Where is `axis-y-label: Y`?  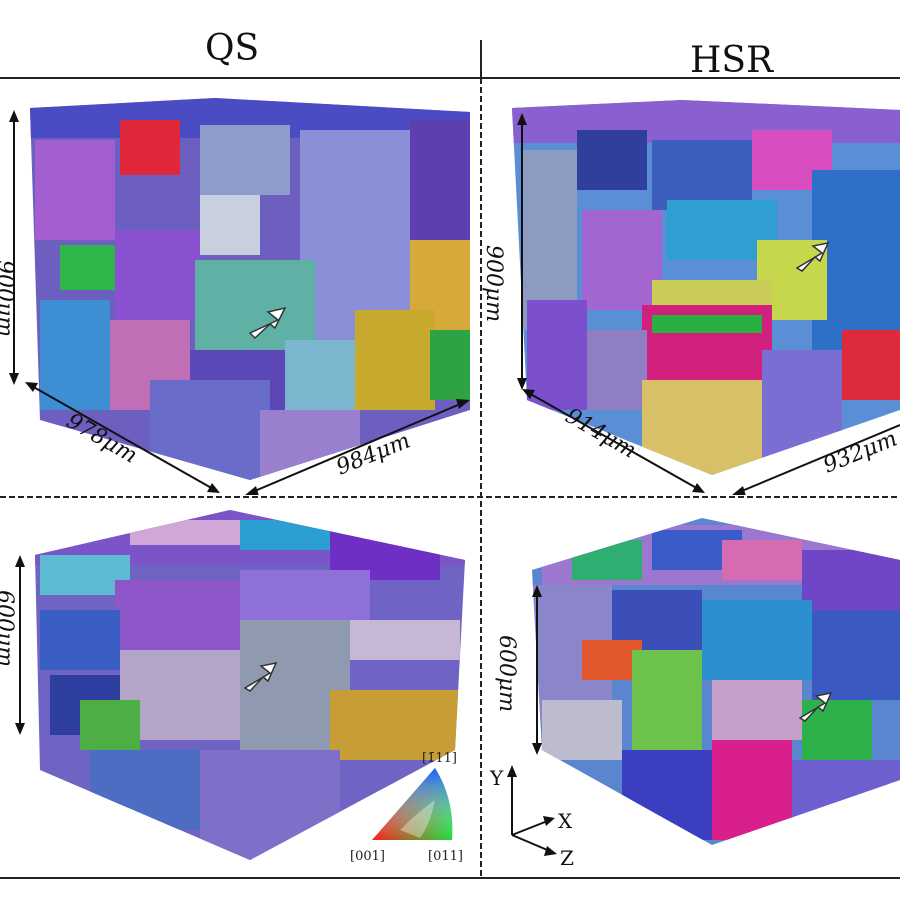 axis-y-label: Y is located at coordinates (496, 778).